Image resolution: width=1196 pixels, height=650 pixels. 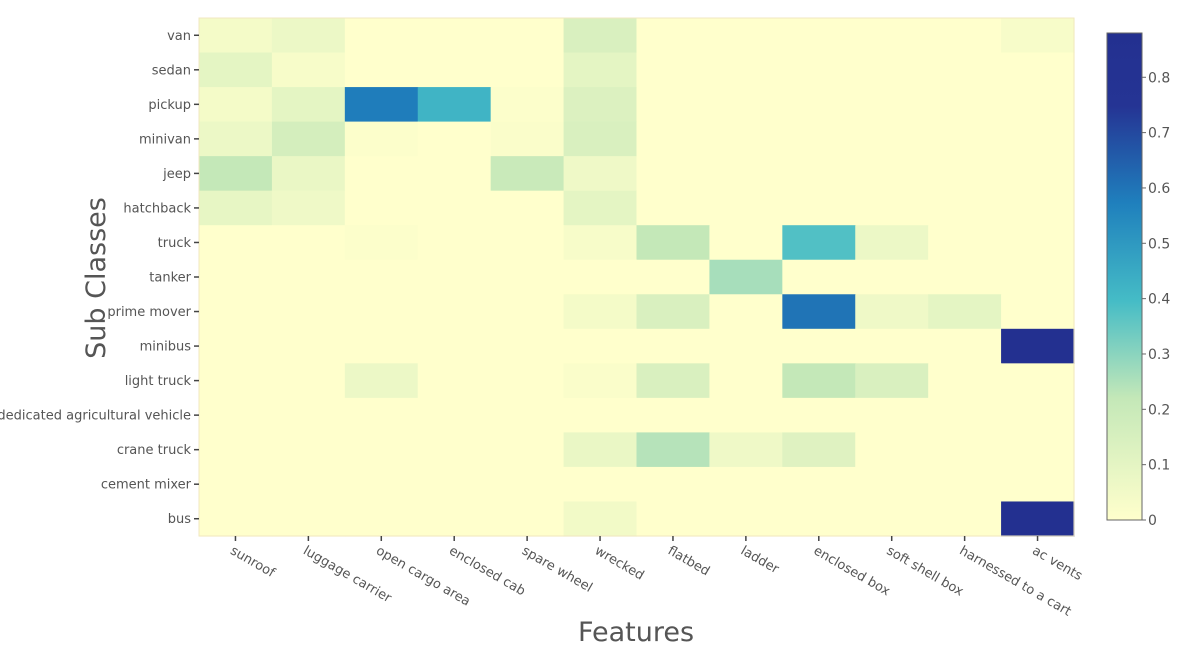 What do you see at coordinates (1159, 244) in the screenshot?
I see `colorbar-tick-label: 0.5` at bounding box center [1159, 244].